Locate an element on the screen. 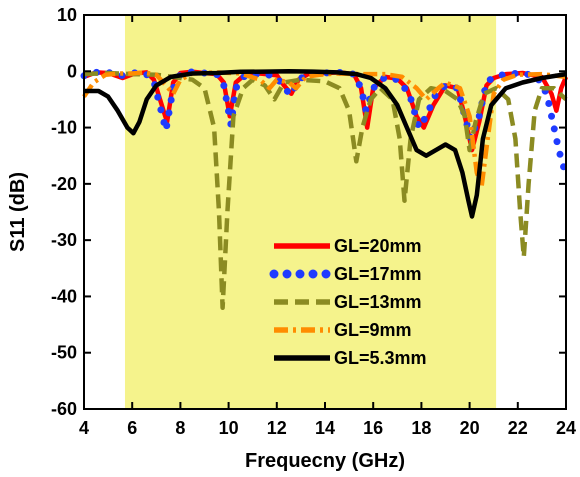 Image resolution: width=580 pixels, height=477 pixels. legend-label-1: GL=20mm is located at coordinates (378, 246).